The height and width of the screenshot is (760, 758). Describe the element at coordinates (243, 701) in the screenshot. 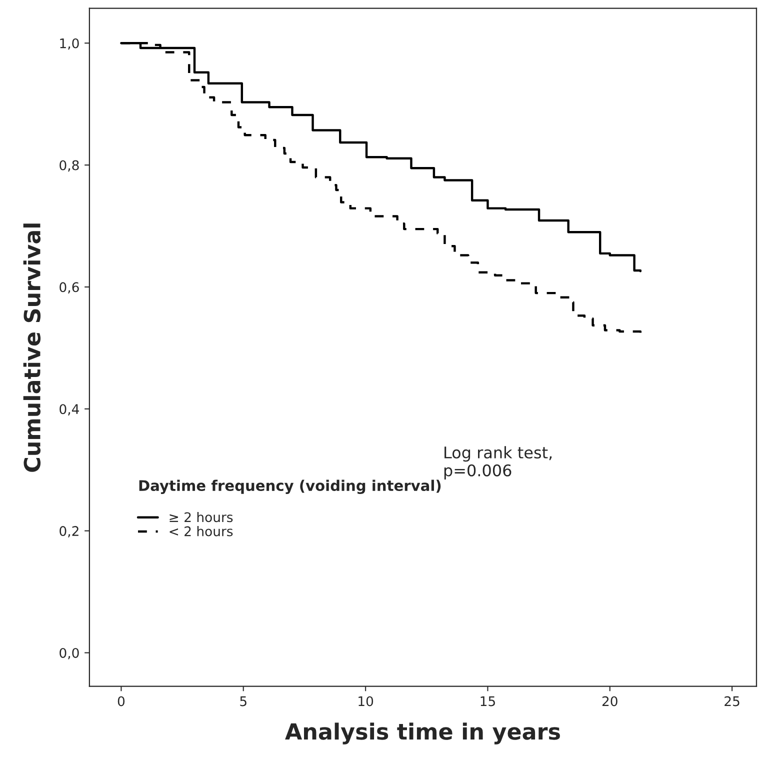

I see `x-tick-label: 5` at that location.